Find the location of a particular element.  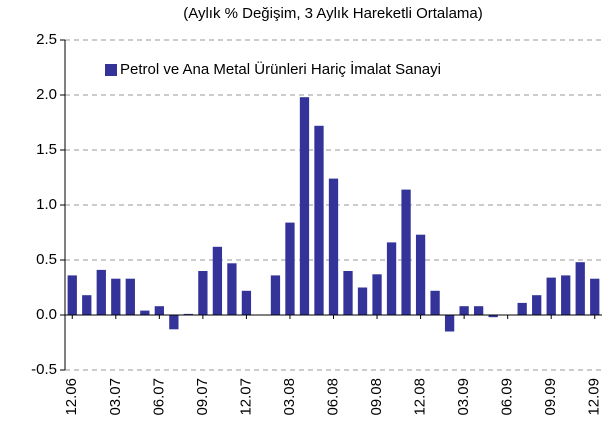

x-tick-label: 03.07 is located at coordinates (115, 397).